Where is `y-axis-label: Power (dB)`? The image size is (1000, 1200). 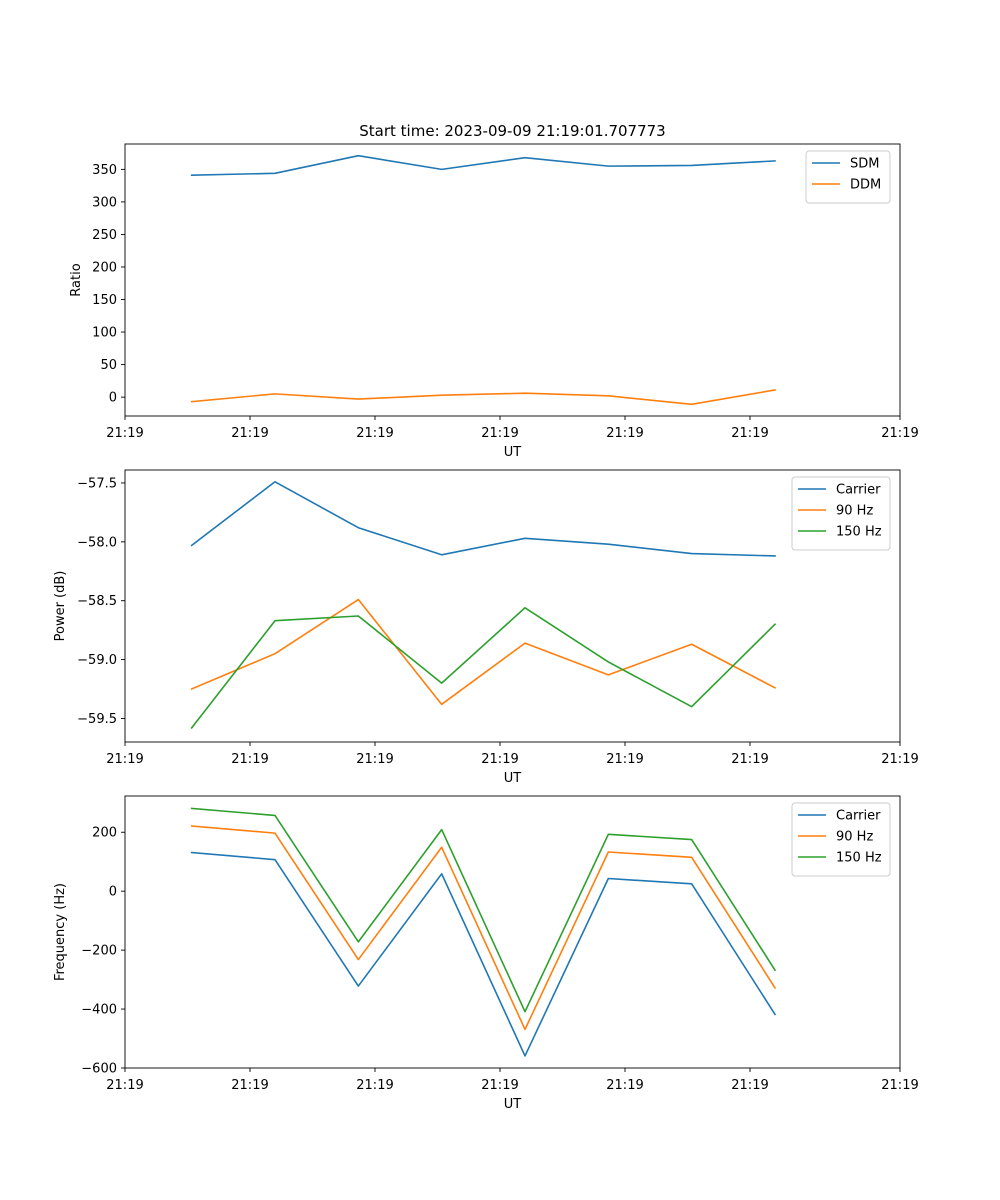 y-axis-label: Power (dB) is located at coordinates (60, 606).